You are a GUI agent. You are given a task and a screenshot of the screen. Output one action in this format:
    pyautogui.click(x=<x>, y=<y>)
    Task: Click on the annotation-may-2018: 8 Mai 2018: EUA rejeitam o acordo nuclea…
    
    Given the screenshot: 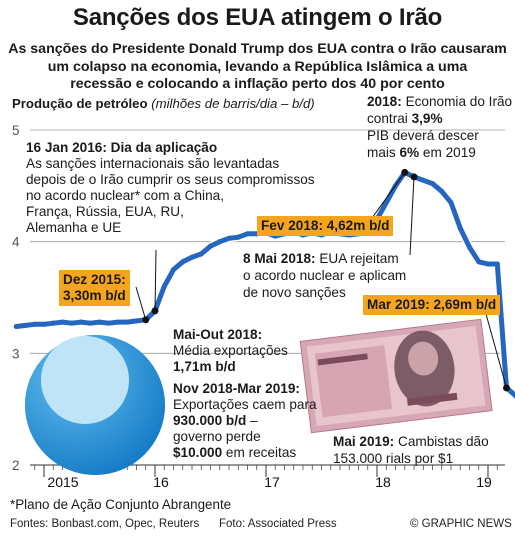 What is the action you would take?
    pyautogui.click(x=324, y=275)
    